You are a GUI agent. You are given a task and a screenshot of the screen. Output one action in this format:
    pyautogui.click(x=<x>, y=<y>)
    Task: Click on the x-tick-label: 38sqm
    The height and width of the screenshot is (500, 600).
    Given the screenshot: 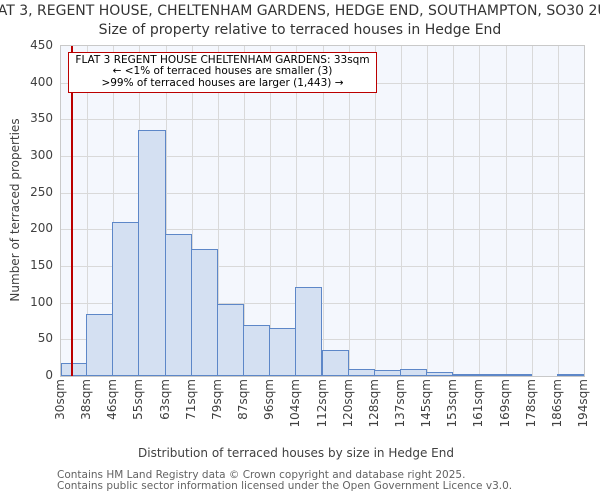 What is the action you would take?
    pyautogui.click(x=86, y=399)
    